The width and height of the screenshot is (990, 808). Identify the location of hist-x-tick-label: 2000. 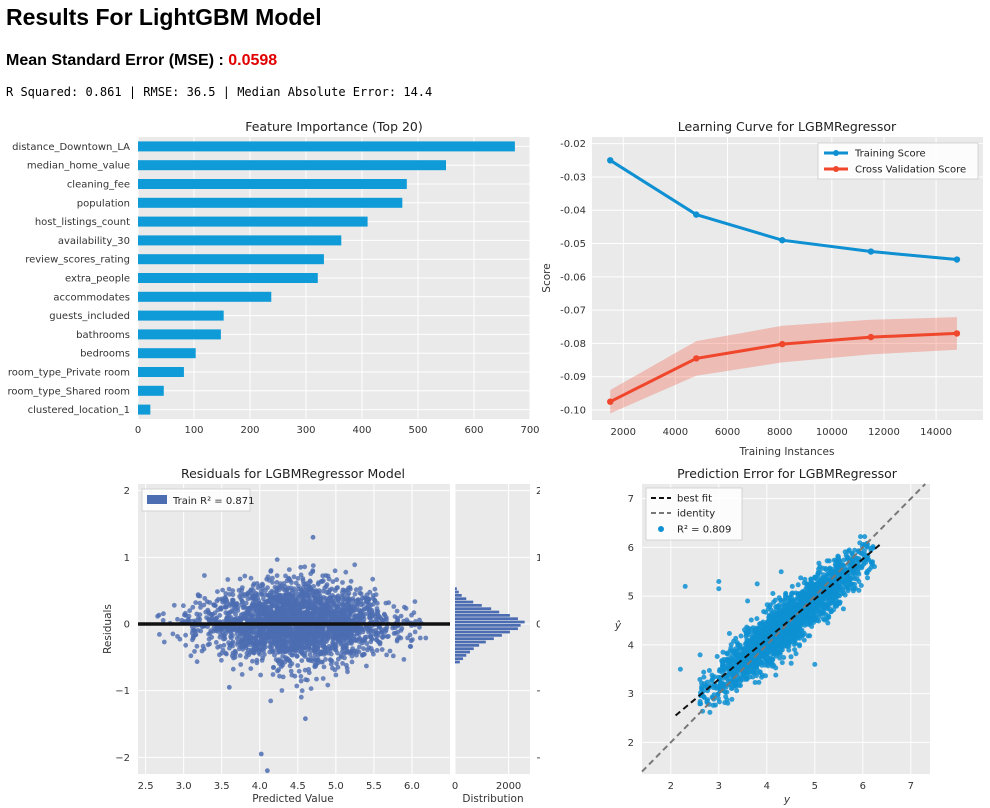
(508, 786).